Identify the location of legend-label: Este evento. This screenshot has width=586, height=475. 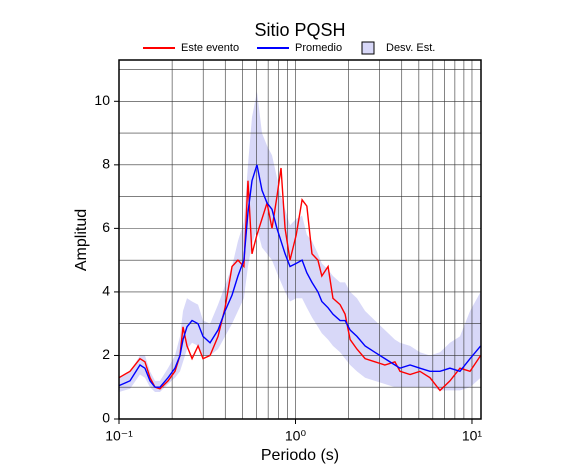
(210, 48).